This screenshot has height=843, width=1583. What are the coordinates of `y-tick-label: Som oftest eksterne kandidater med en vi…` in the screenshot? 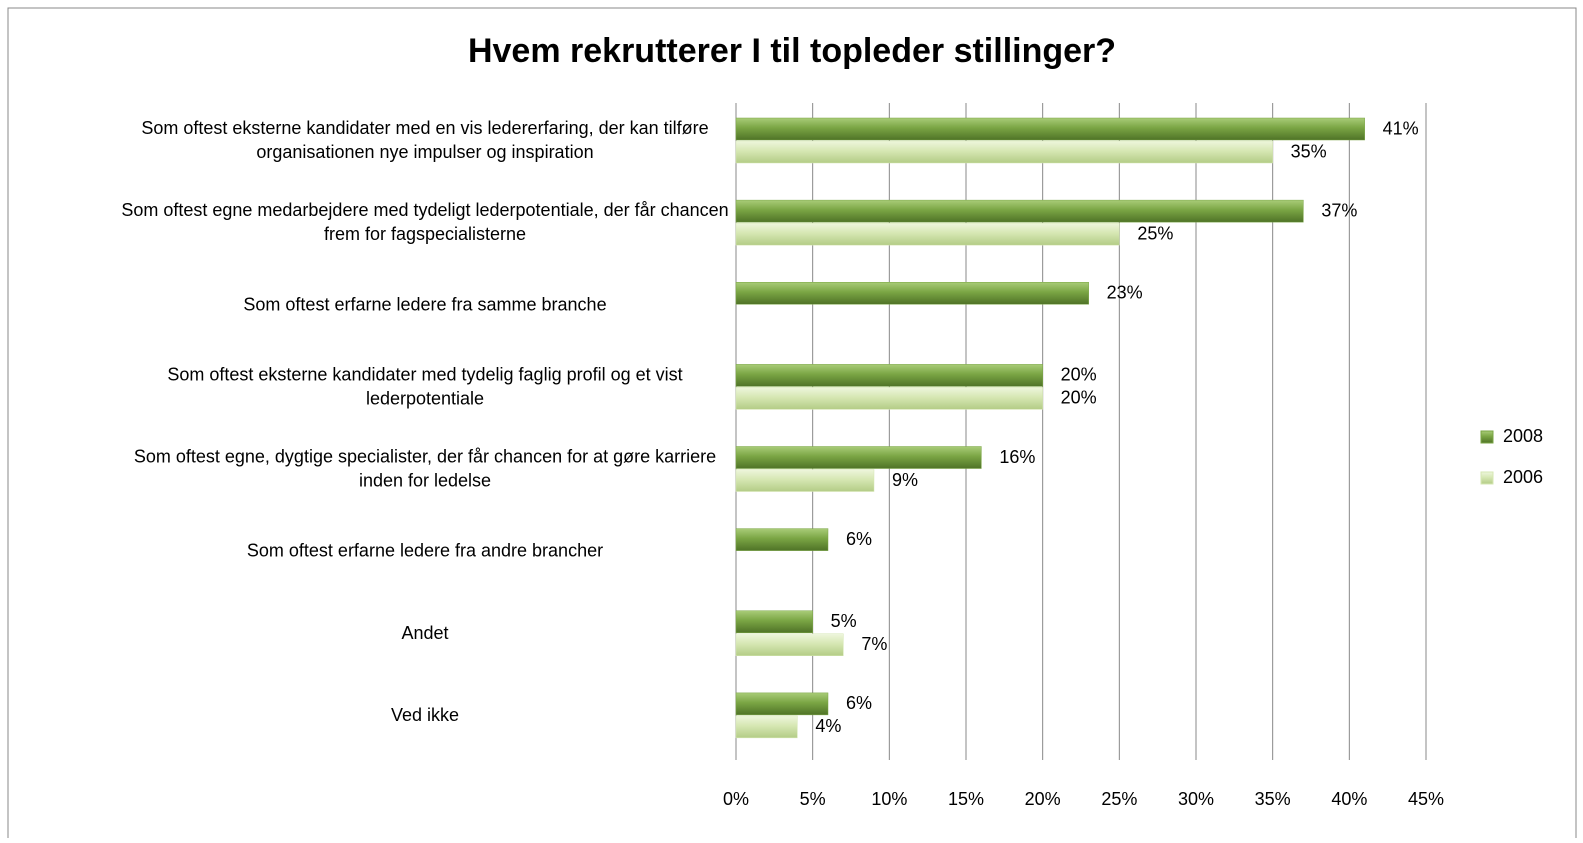 It's located at (424, 140).